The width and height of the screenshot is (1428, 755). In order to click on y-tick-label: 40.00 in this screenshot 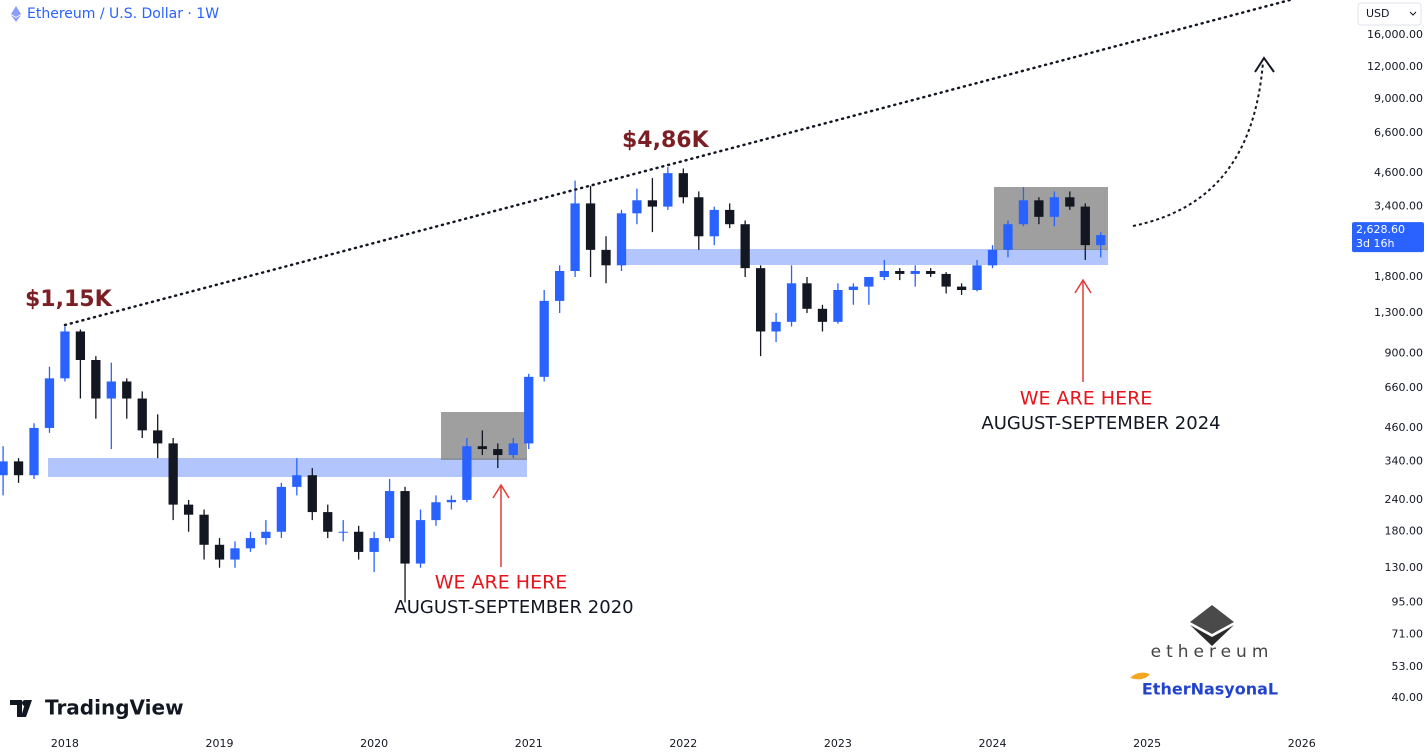, I will do `click(1408, 697)`.